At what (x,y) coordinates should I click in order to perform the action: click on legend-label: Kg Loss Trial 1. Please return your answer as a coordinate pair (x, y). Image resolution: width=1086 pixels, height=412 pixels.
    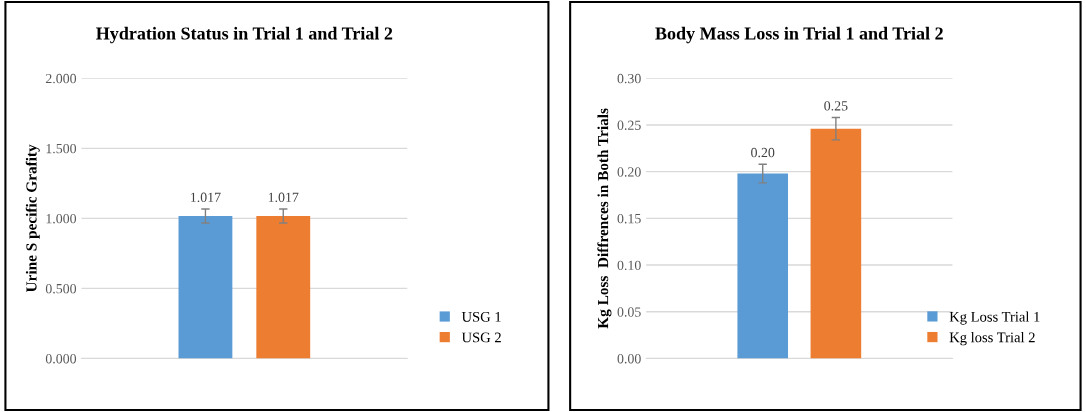
    Looking at the image, I should click on (994, 318).